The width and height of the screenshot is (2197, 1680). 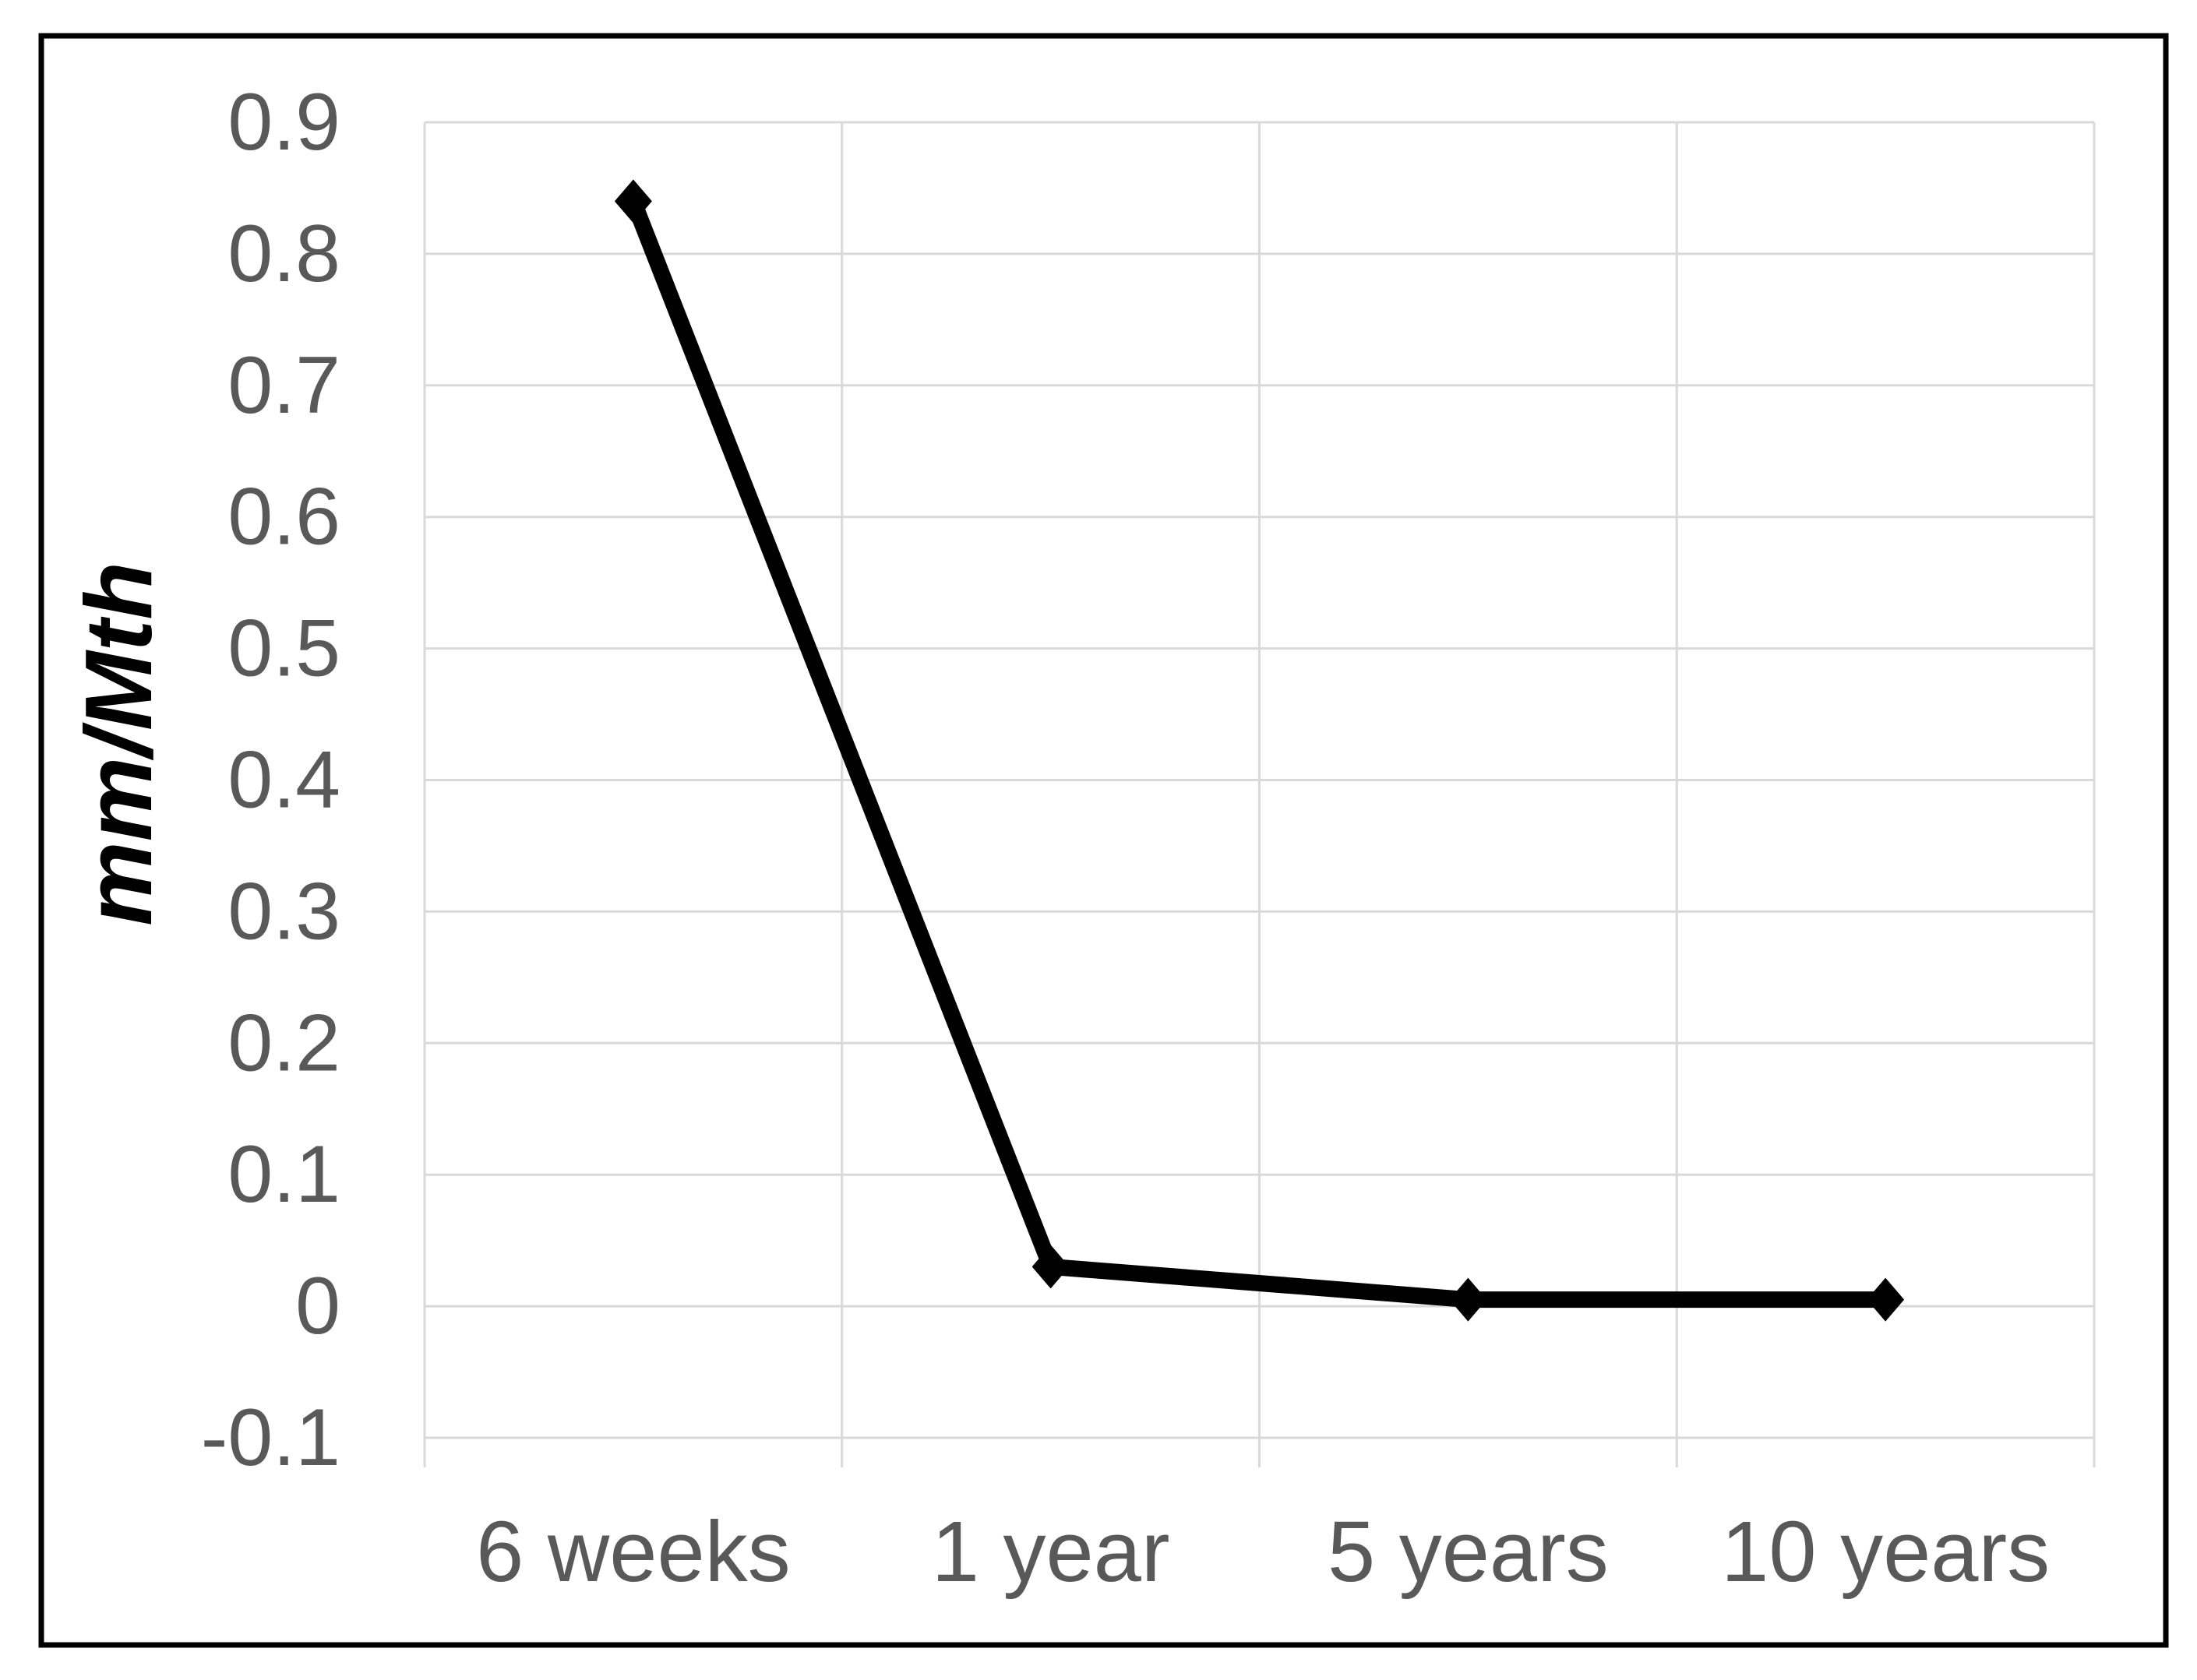 I want to click on x-tick-label: 10 years, so click(x=1885, y=1552).